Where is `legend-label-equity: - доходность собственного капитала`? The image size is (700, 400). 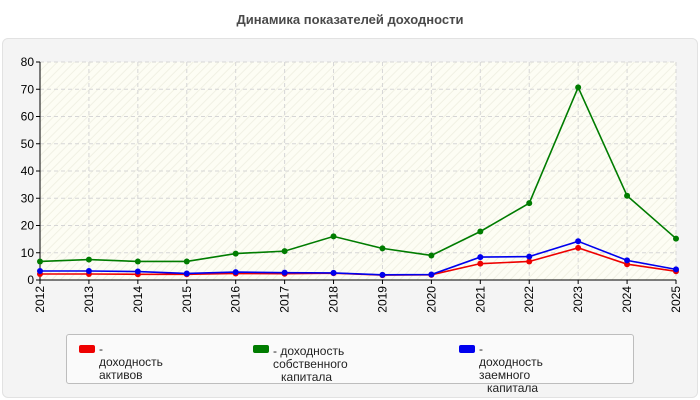
legend-label-equity: - доходность собственного капитала is located at coordinates (310, 364).